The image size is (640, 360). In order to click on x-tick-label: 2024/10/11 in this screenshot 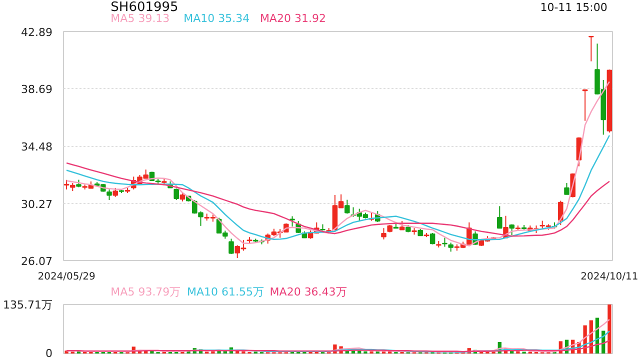, I will do `click(609, 277)`.